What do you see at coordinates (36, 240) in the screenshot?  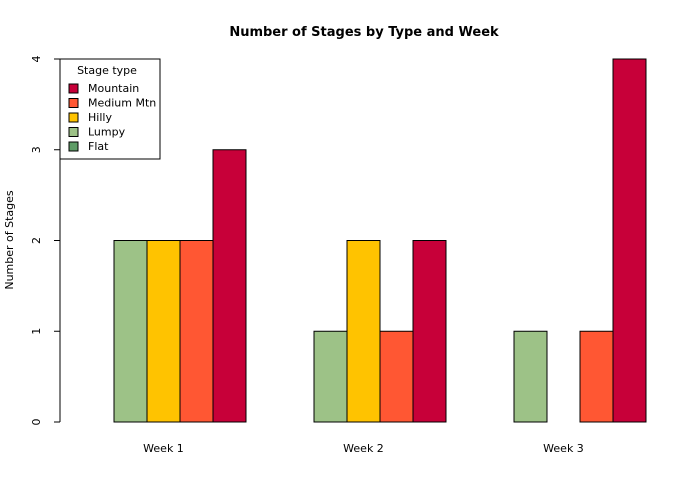 I see `y-tick-label: 2` at bounding box center [36, 240].